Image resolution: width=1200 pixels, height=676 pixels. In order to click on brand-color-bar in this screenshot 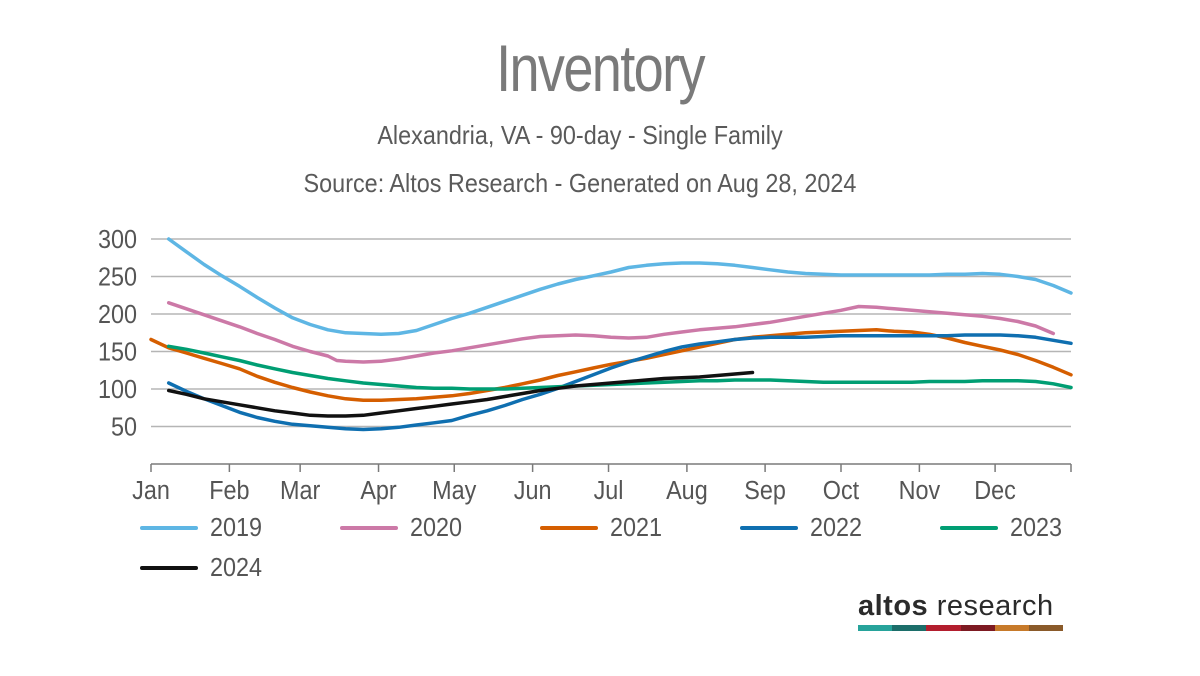, I will do `click(961, 628)`.